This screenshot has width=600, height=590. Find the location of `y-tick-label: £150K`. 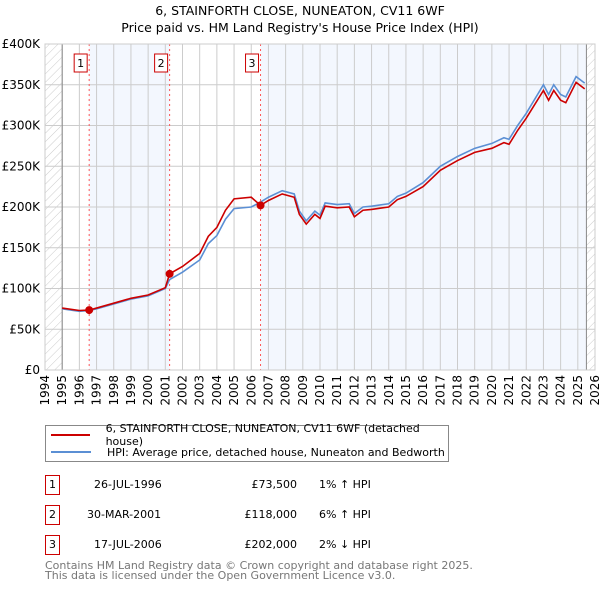

y-tick-label: £150K is located at coordinates (22, 248).